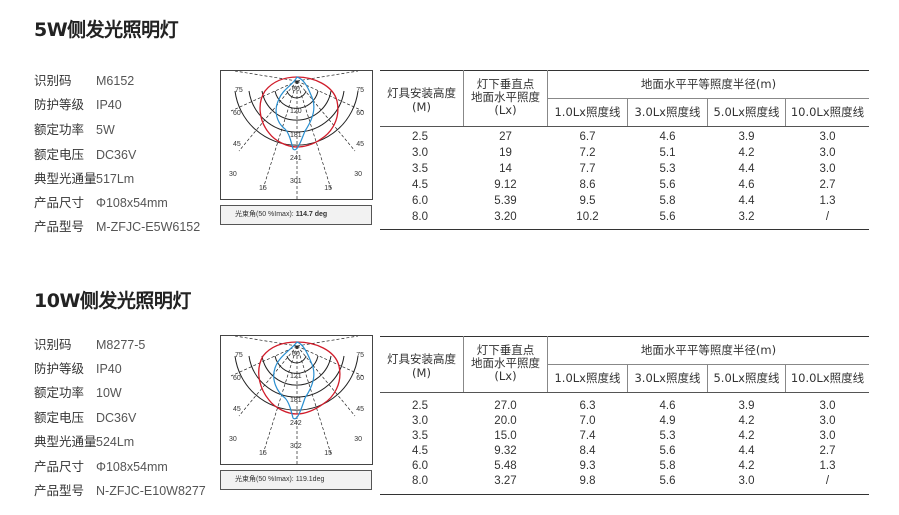  I want to click on spec-row: 额定电压 DC36V, so click(85, 416).